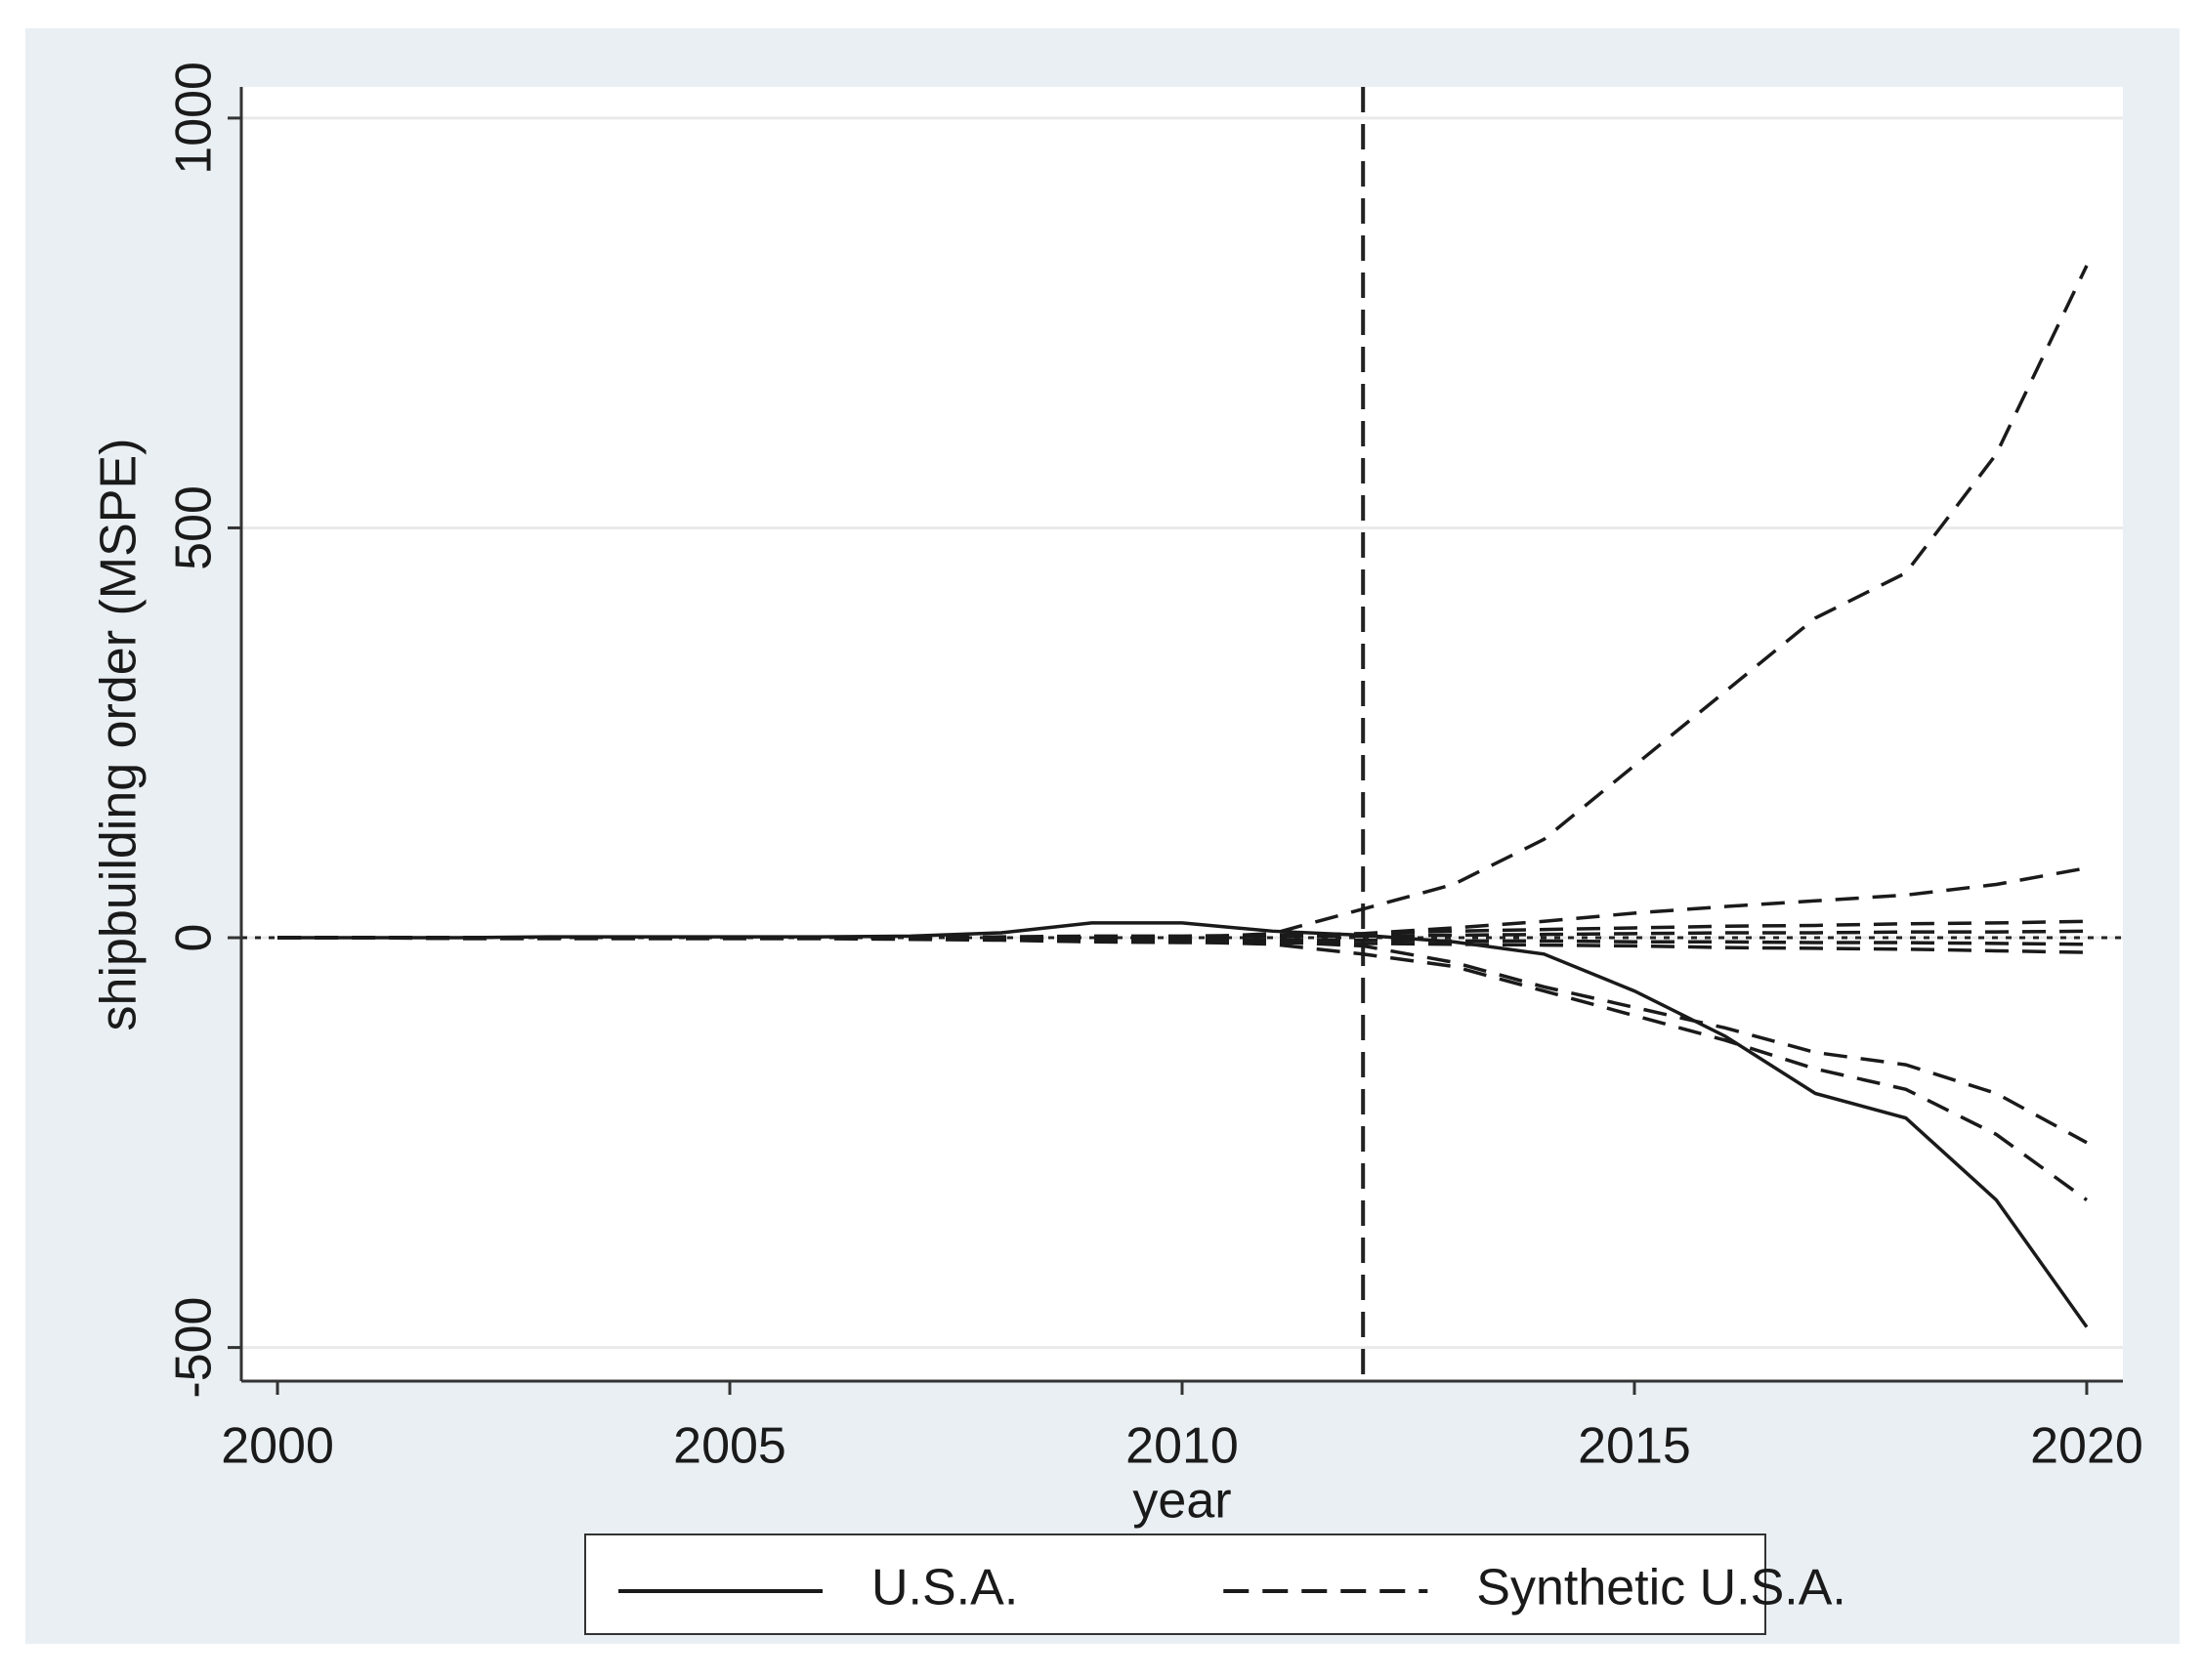 The height and width of the screenshot is (1680, 2204). I want to click on y-axis-title: shipbuilding order (MSPE), so click(119, 735).